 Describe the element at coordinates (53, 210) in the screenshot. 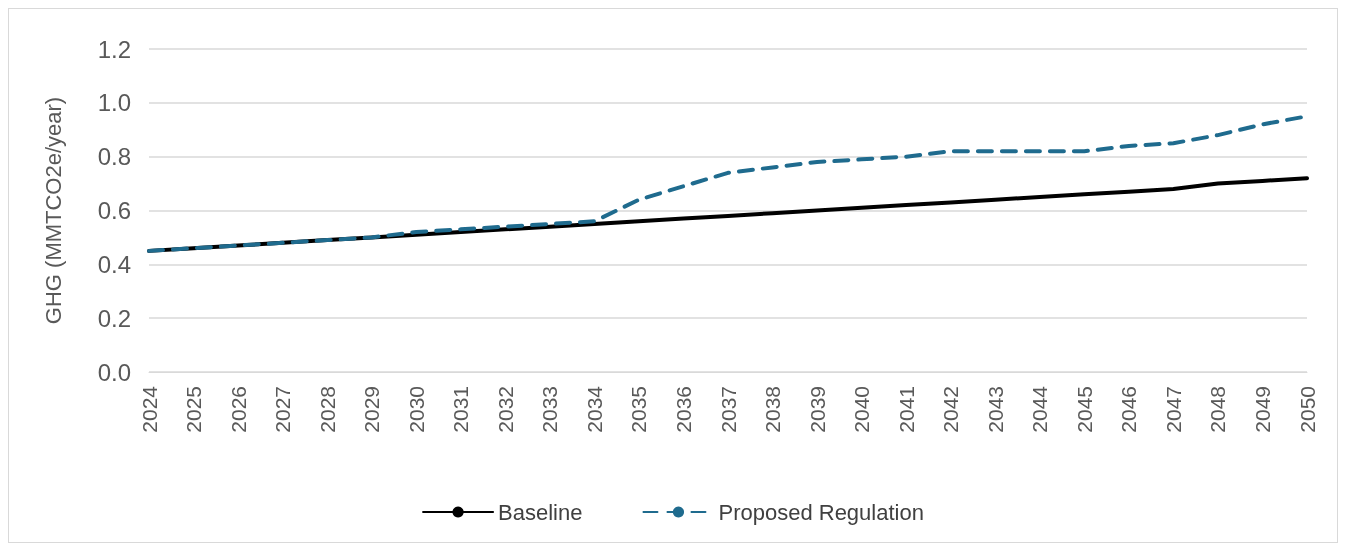

I see `y-axis-title: GHG (MMTCO2e/year)` at that location.